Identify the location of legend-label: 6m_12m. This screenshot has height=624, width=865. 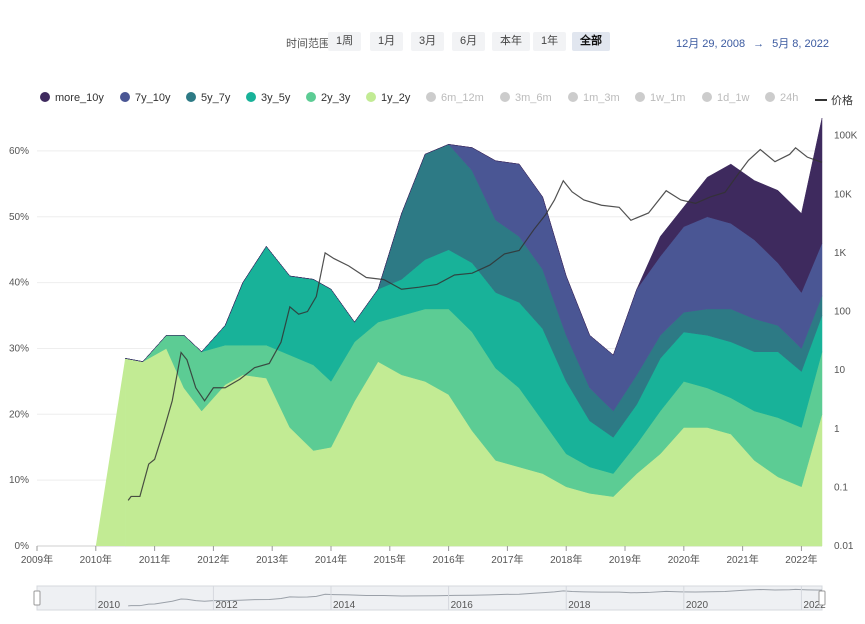
(462, 98).